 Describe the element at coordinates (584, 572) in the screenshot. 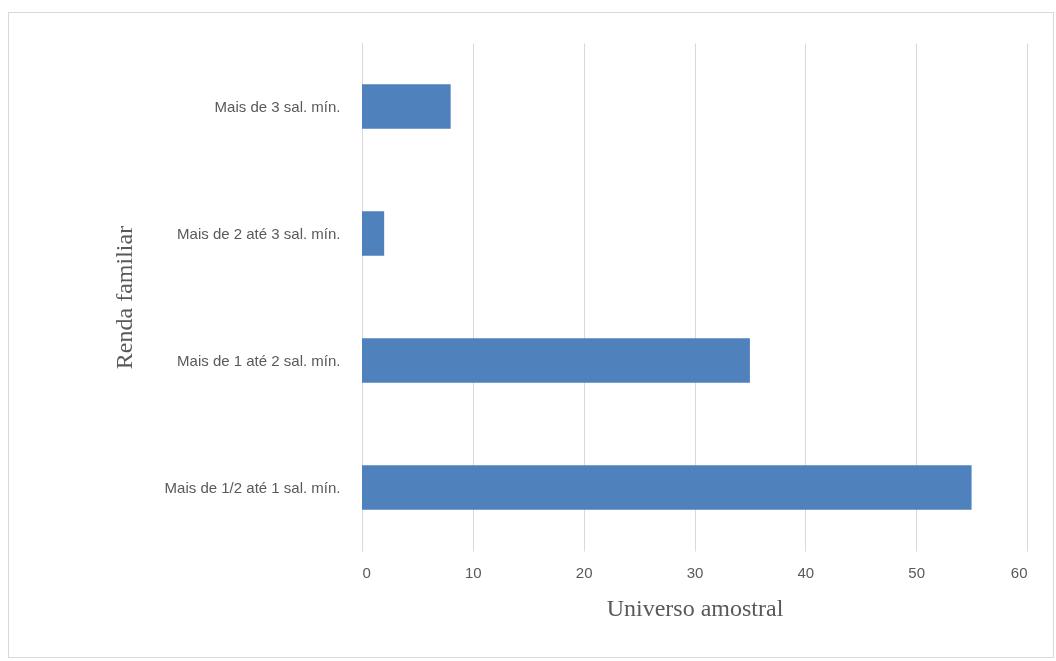

I see `x-tick-label: 20` at that location.